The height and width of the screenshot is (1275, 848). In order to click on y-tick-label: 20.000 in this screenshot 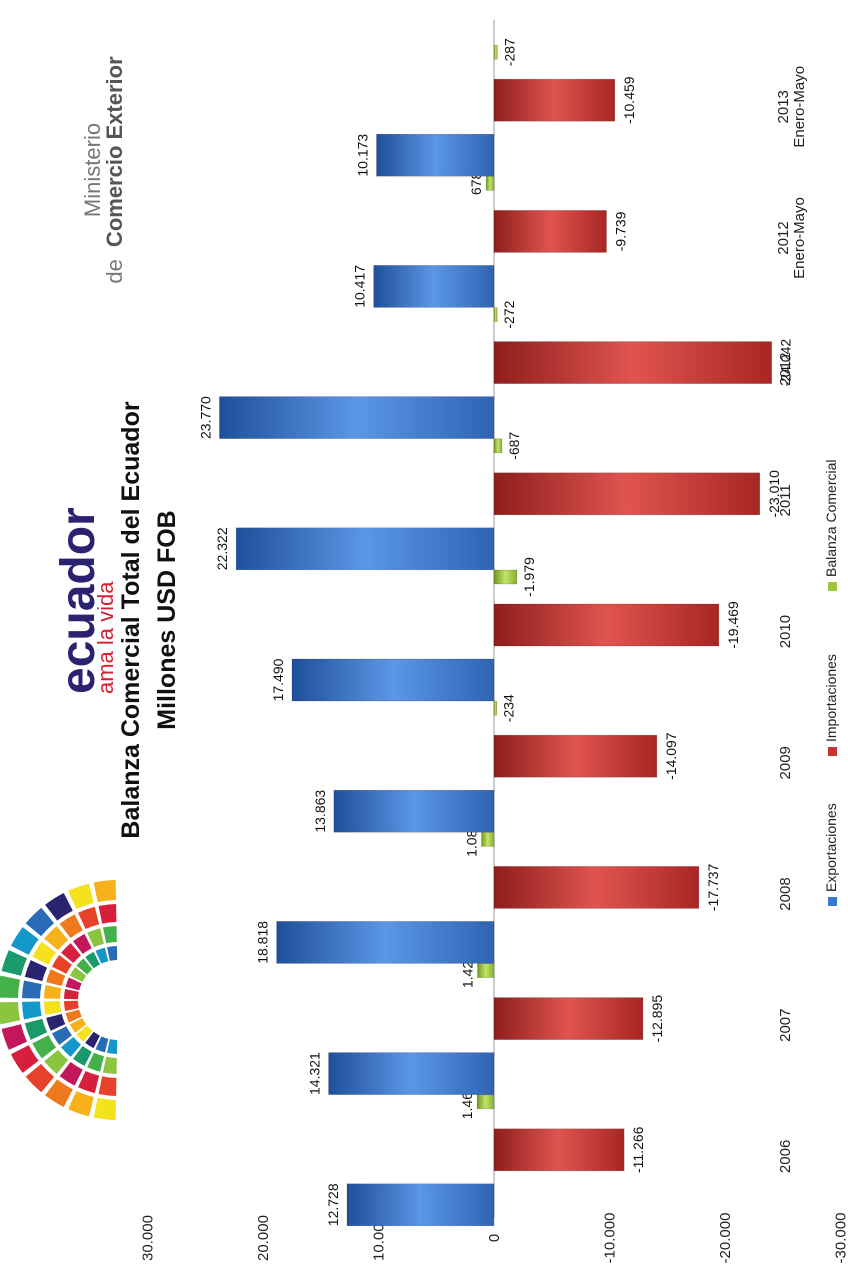, I will do `click(263, 1238)`.